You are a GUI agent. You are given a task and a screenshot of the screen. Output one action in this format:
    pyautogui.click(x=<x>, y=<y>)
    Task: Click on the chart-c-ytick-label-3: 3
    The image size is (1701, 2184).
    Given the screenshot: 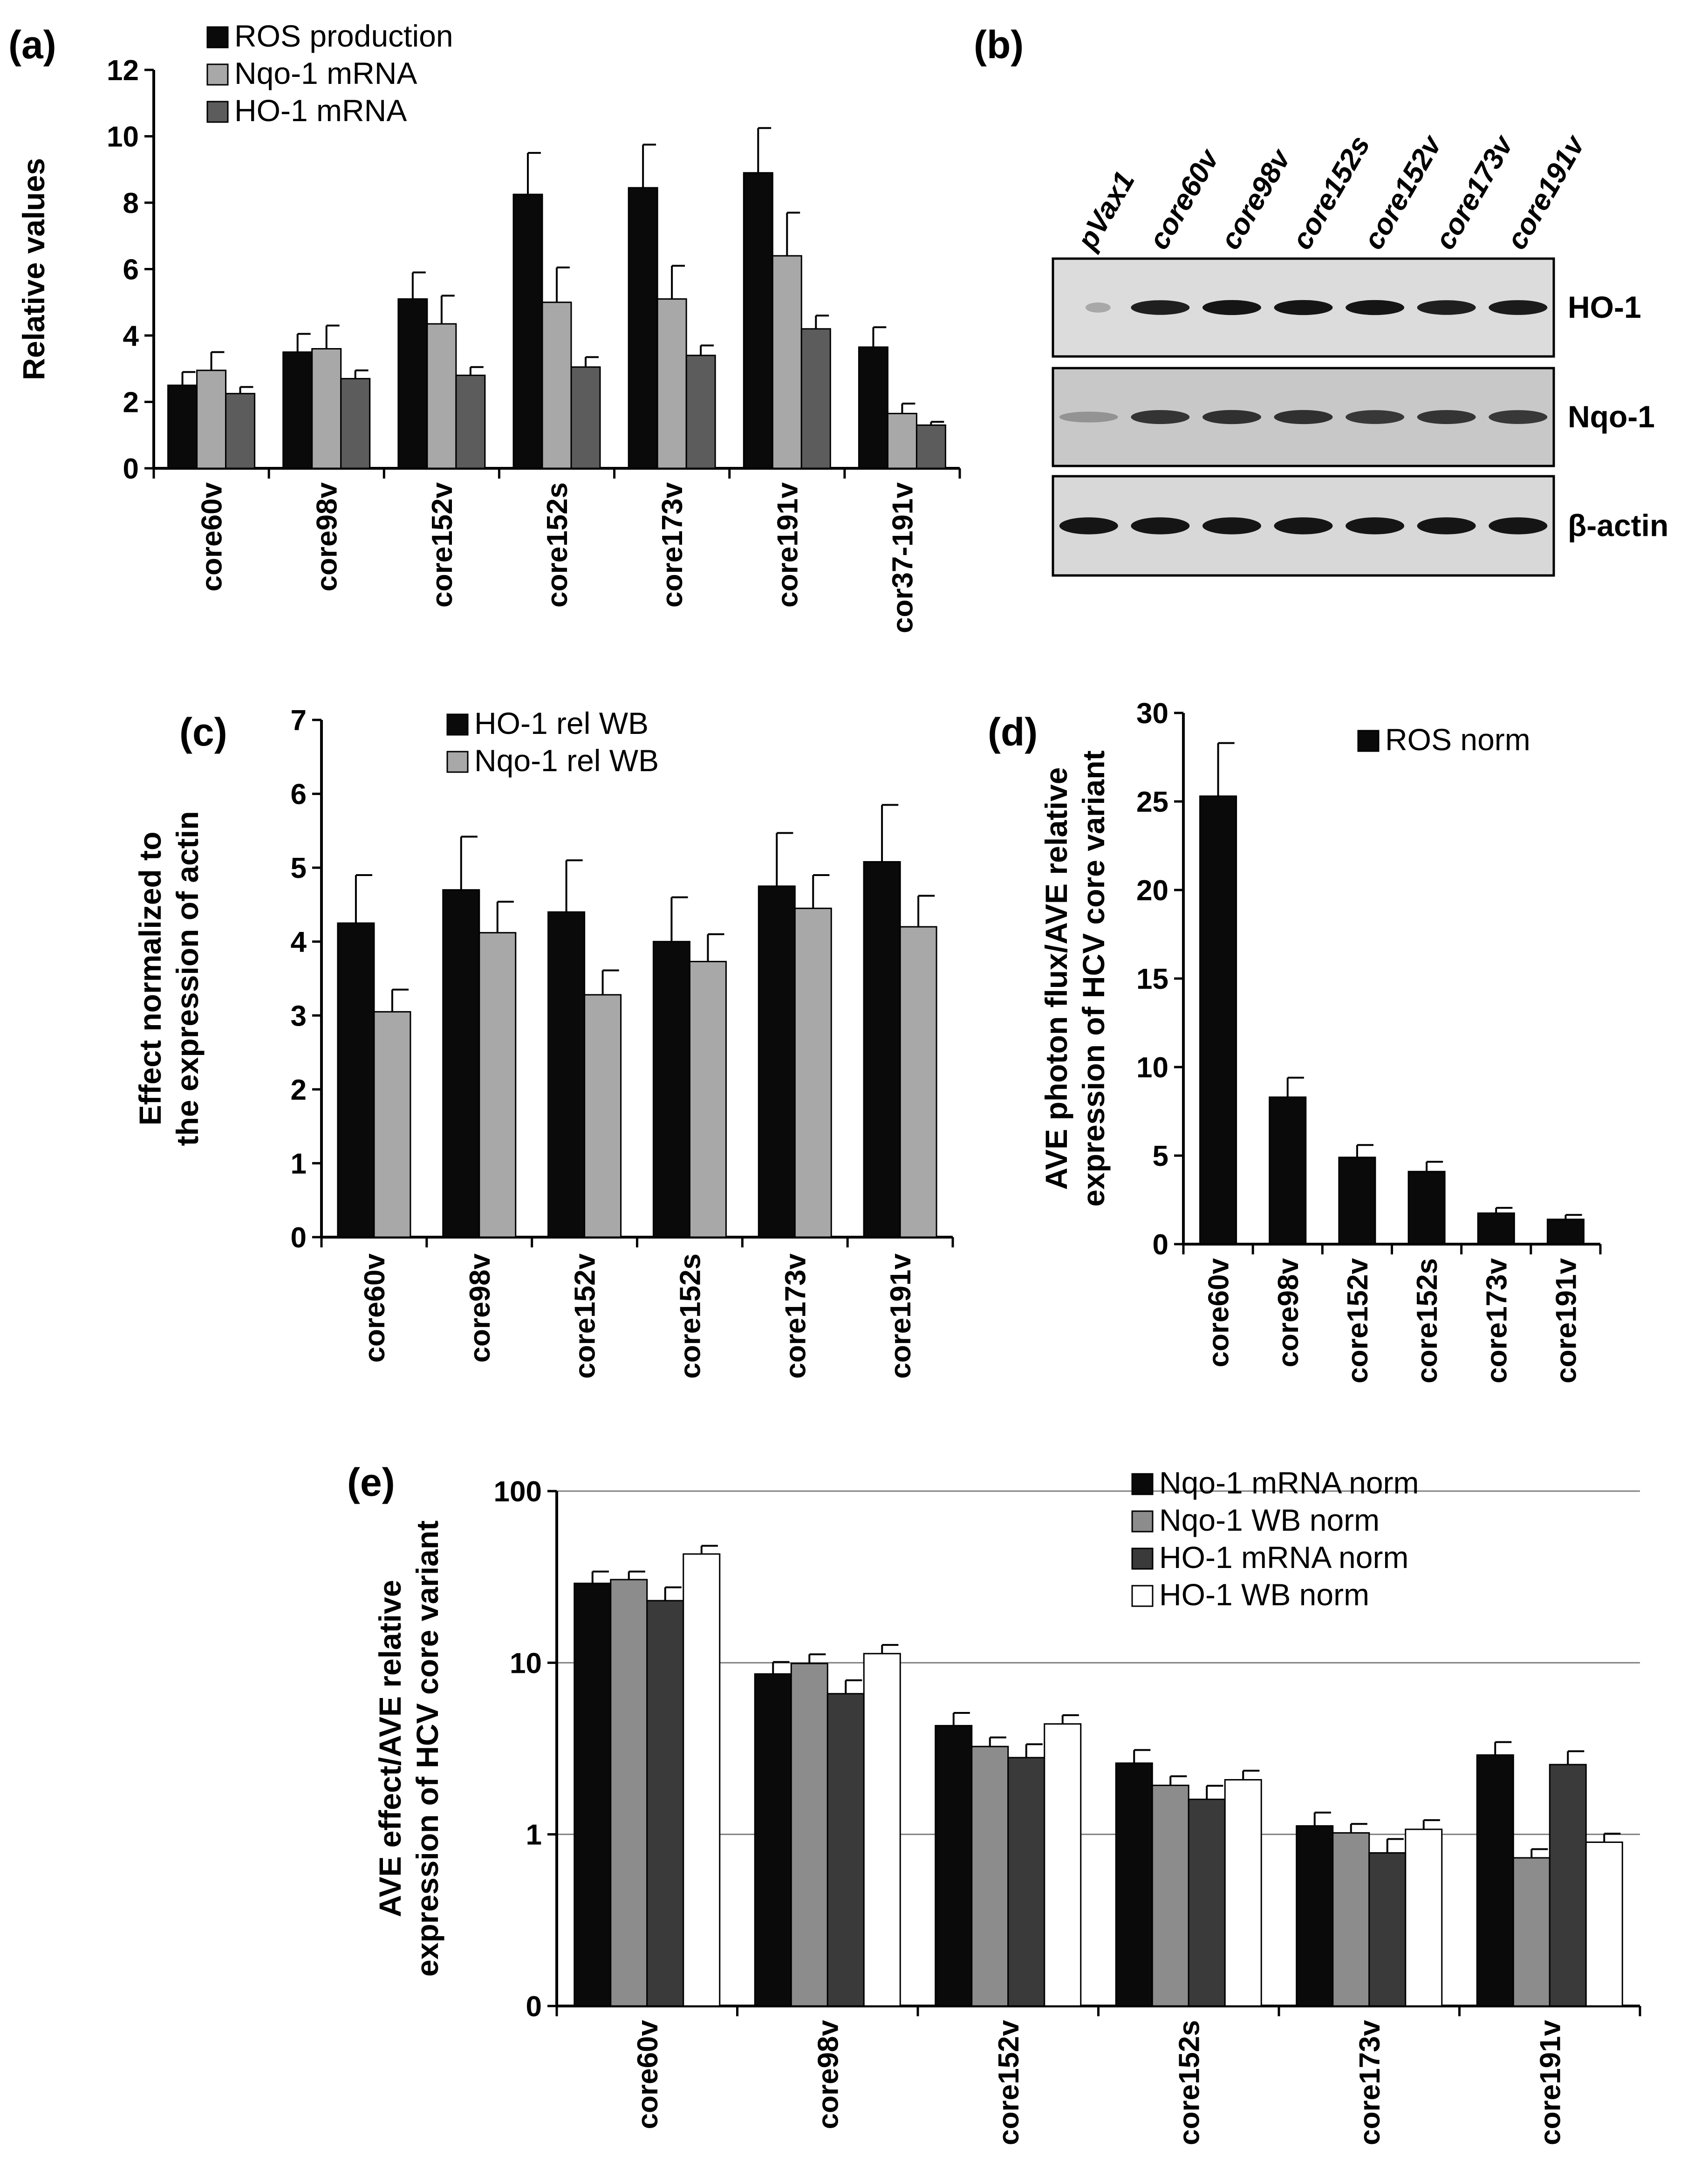 What is the action you would take?
    pyautogui.click(x=299, y=1016)
    